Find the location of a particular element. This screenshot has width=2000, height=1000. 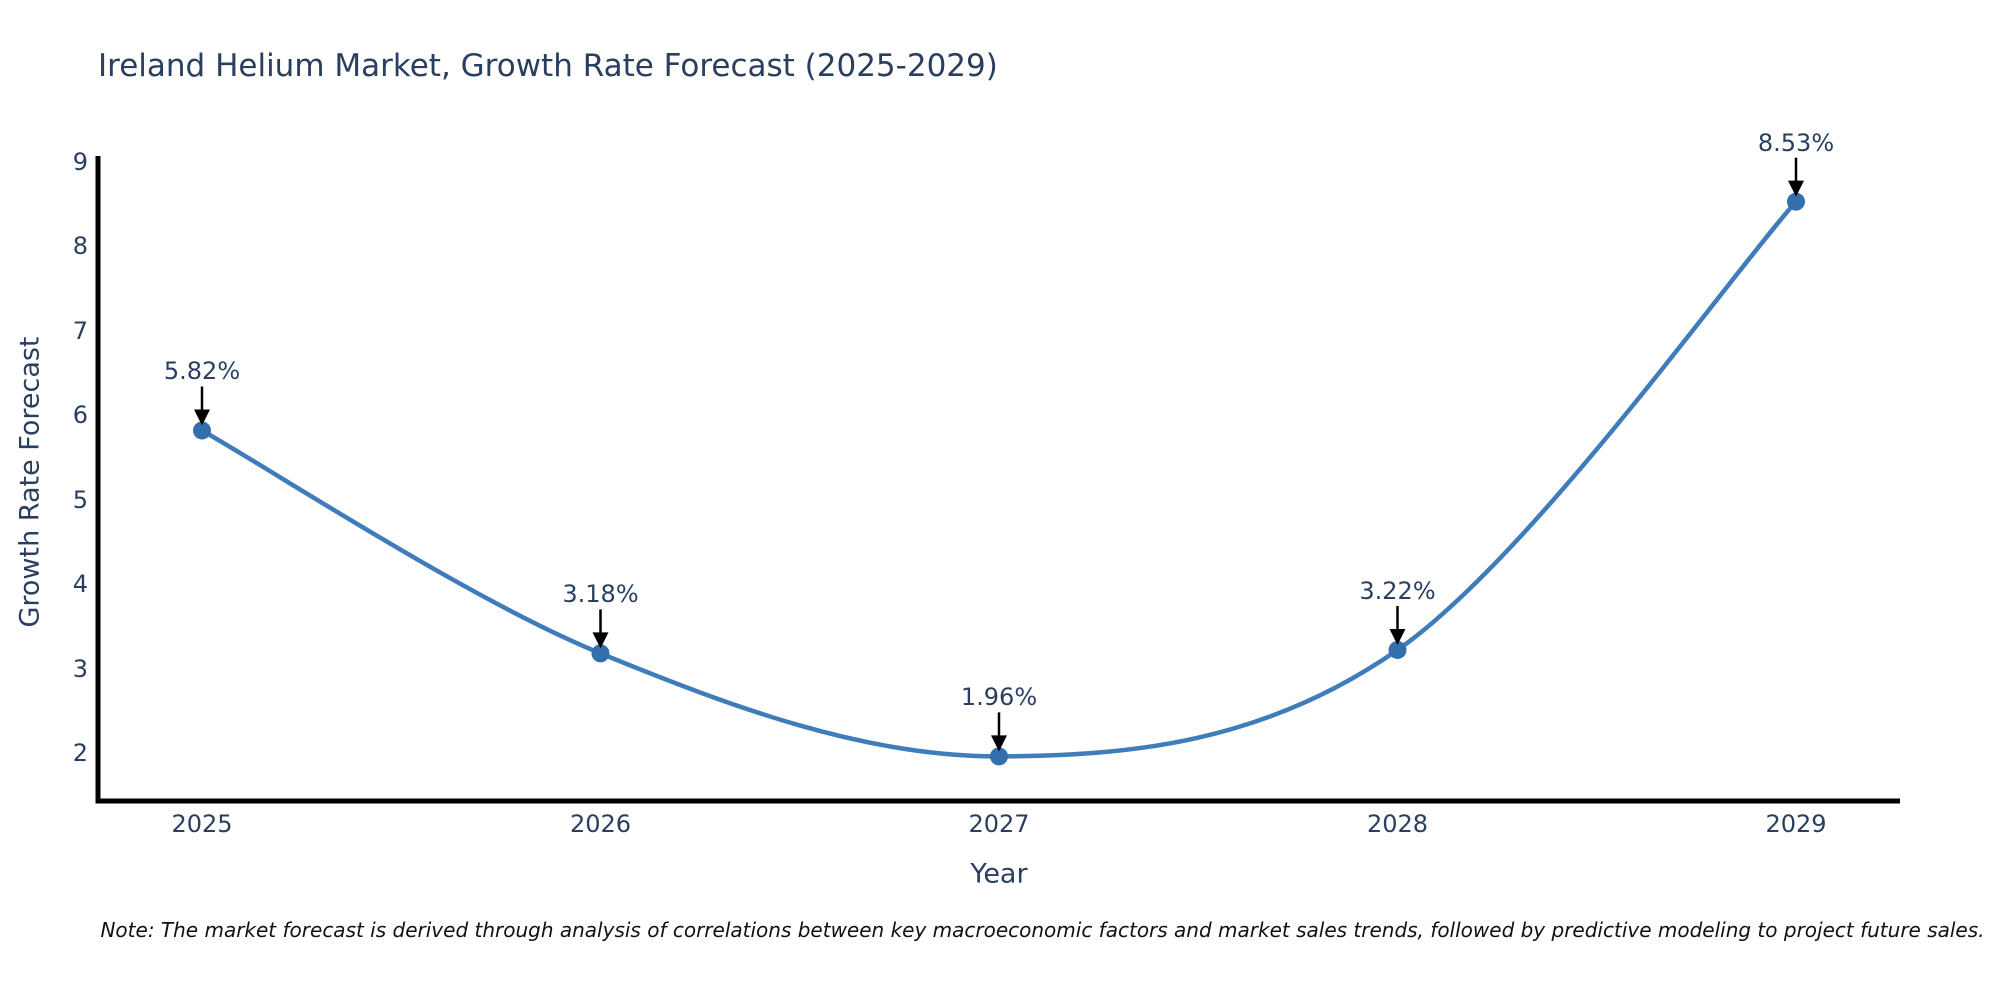

y-tick-7: 7 is located at coordinates (80, 330).